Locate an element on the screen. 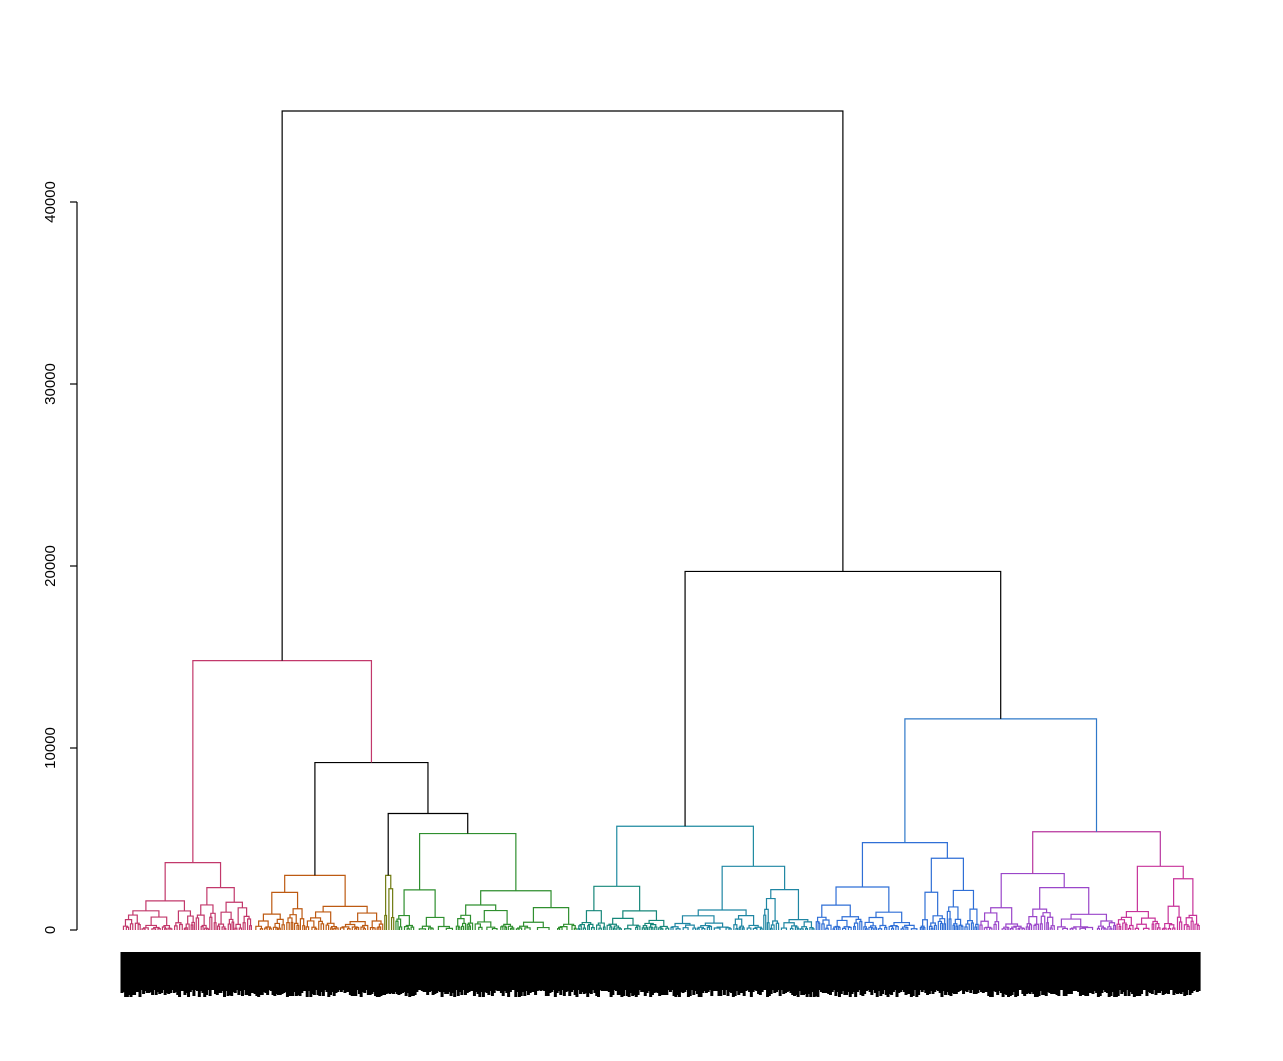 This screenshot has height=1061, width=1283. leaf-labels is located at coordinates (660, 974).